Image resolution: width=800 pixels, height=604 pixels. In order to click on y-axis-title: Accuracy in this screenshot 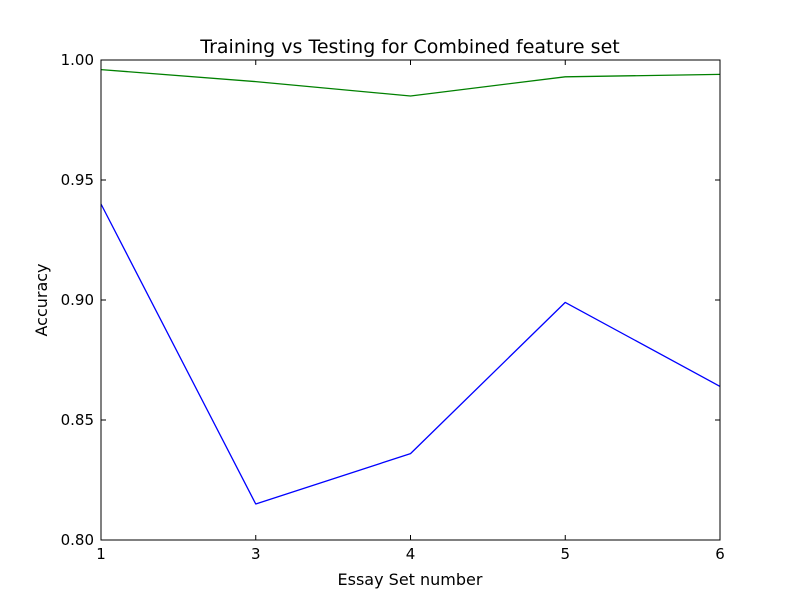, I will do `click(41, 299)`.